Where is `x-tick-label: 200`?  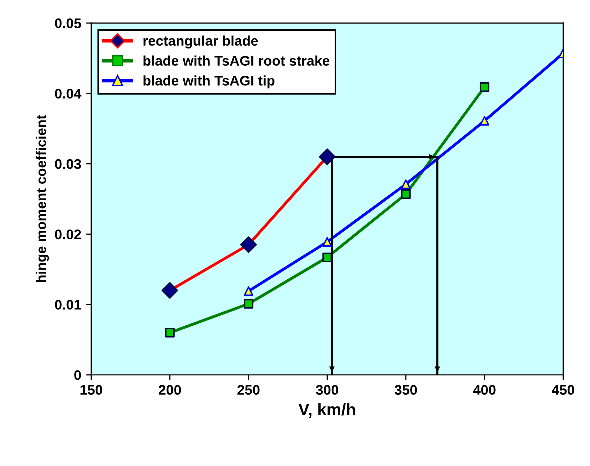
x-tick-label: 200 is located at coordinates (170, 390).